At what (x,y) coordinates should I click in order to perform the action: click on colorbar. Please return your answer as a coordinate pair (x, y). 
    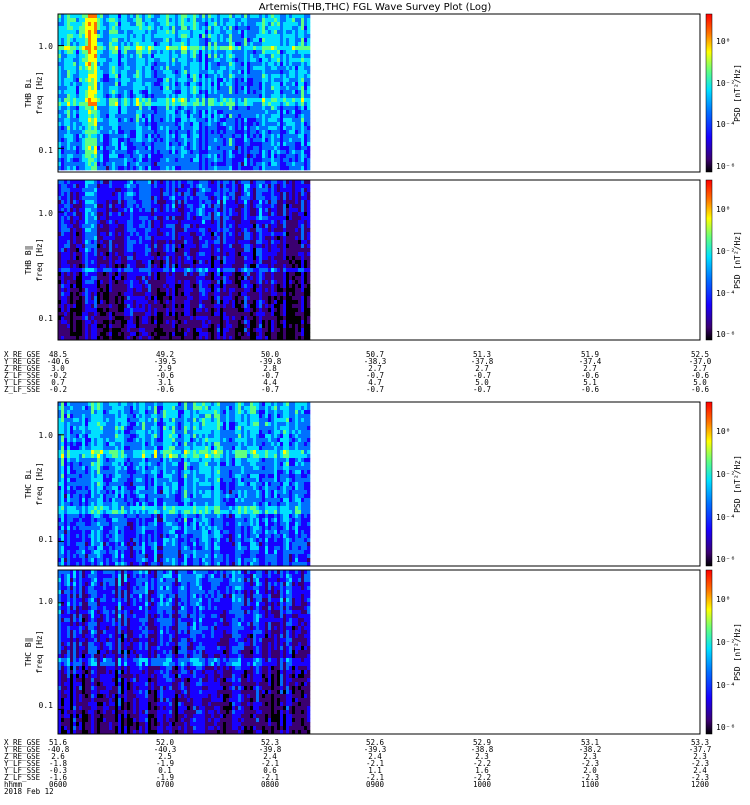
    Looking at the image, I should click on (709, 93).